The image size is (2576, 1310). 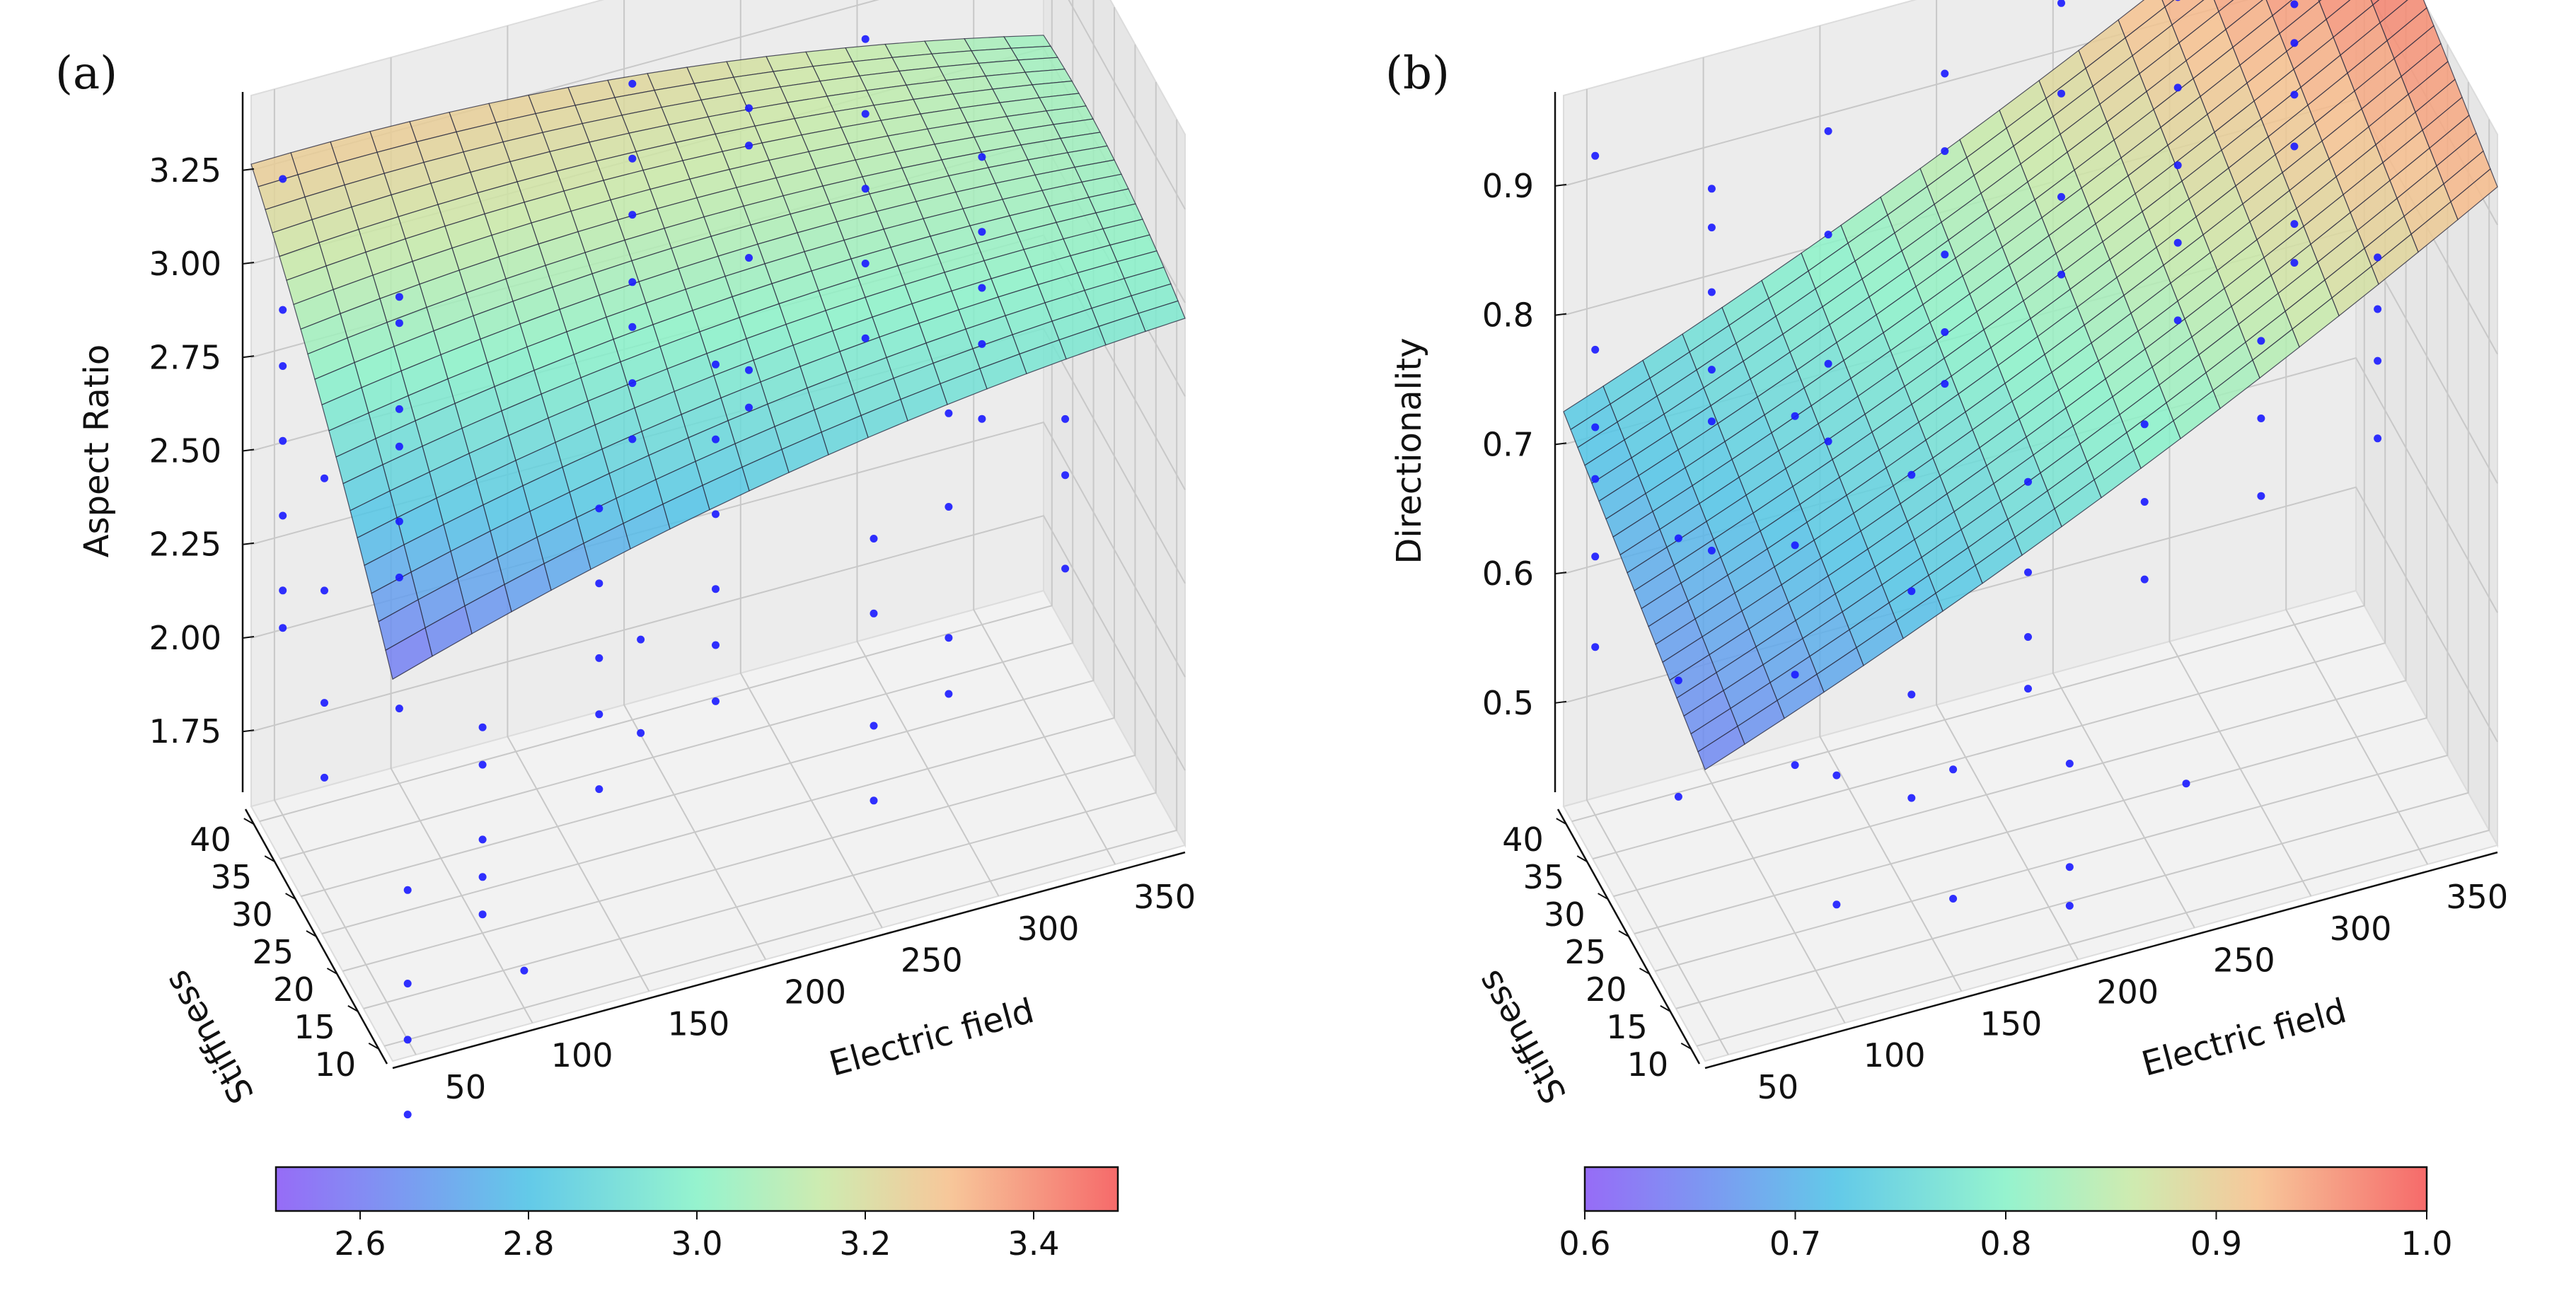 I want to click on z-tick-label: 0.9, so click(x=1508, y=186).